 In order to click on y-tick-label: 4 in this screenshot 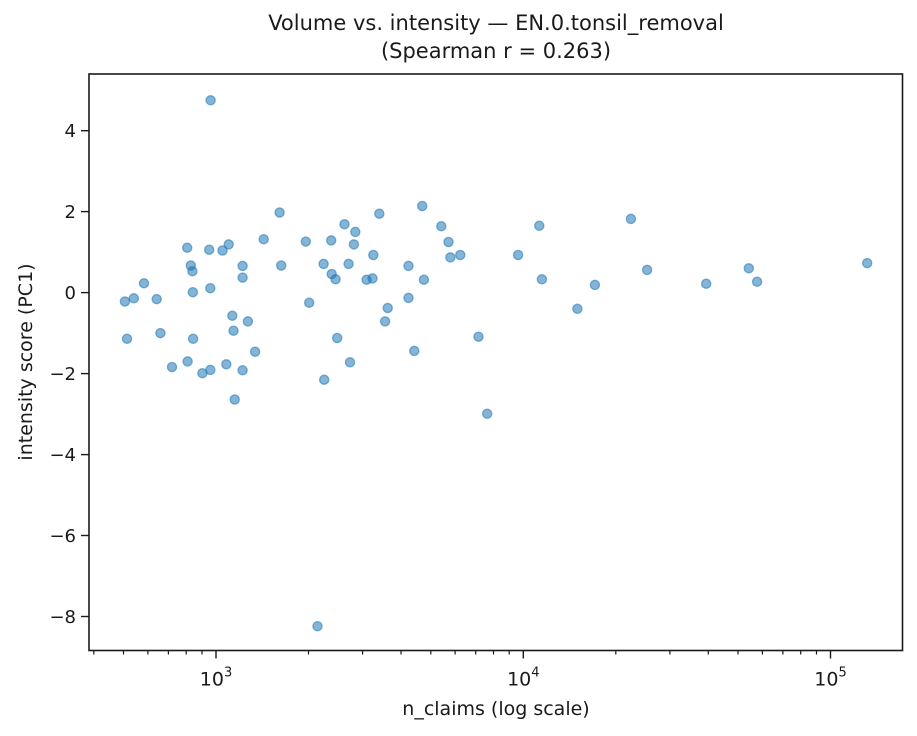, I will do `click(70, 131)`.